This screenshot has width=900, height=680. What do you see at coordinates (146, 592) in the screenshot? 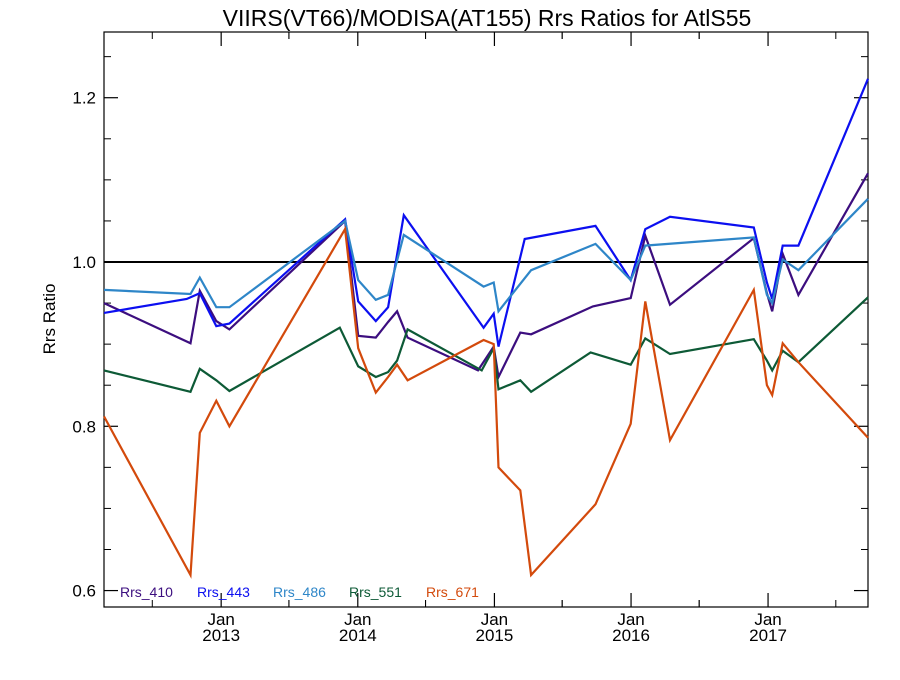
I see `legend-entry-rrs-410: Rrs_410` at bounding box center [146, 592].